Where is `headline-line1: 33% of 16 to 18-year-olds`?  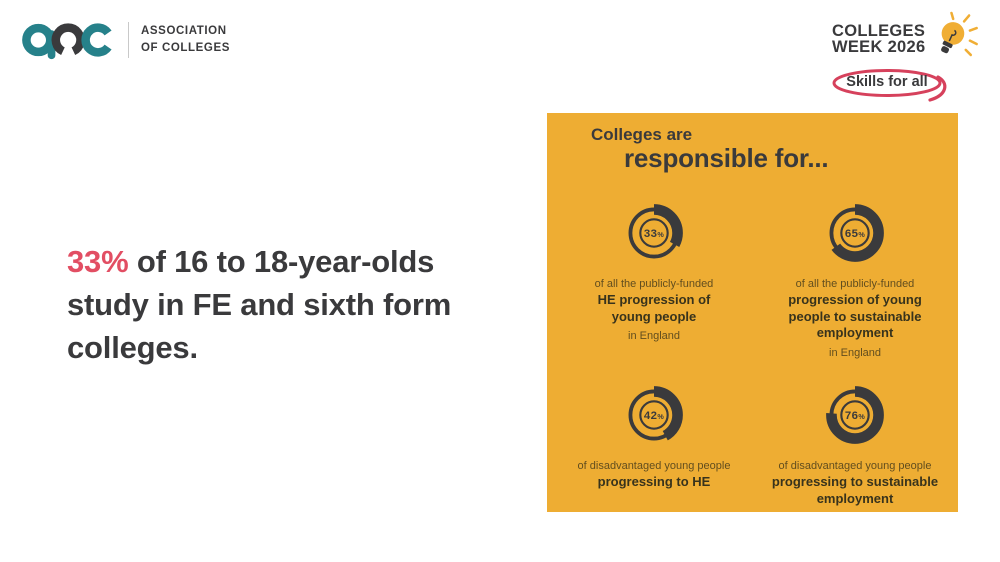
headline-line1: 33% of 16 to 18-year-olds is located at coordinates (297, 262).